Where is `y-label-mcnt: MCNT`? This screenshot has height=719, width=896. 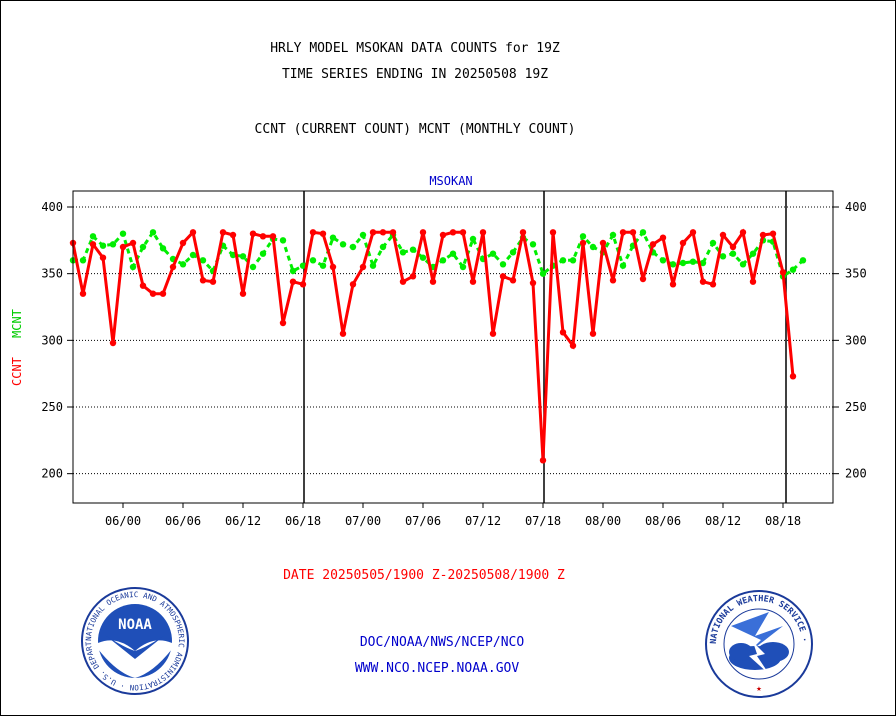
y-label-mcnt: MCNT is located at coordinates (17, 323).